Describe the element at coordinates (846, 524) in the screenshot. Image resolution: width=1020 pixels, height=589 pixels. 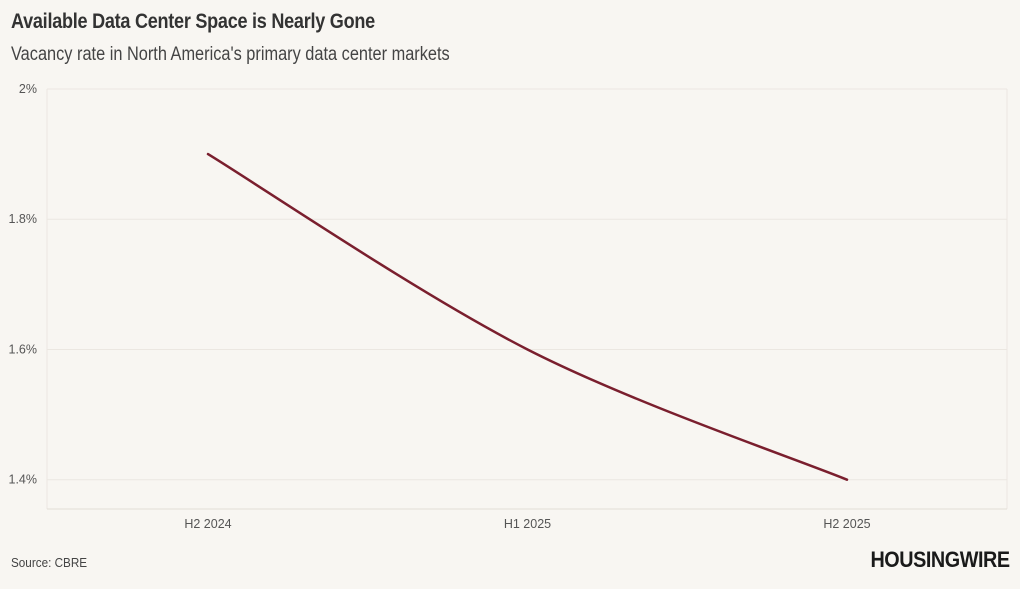
I see `x-tick-label: H2 2025` at that location.